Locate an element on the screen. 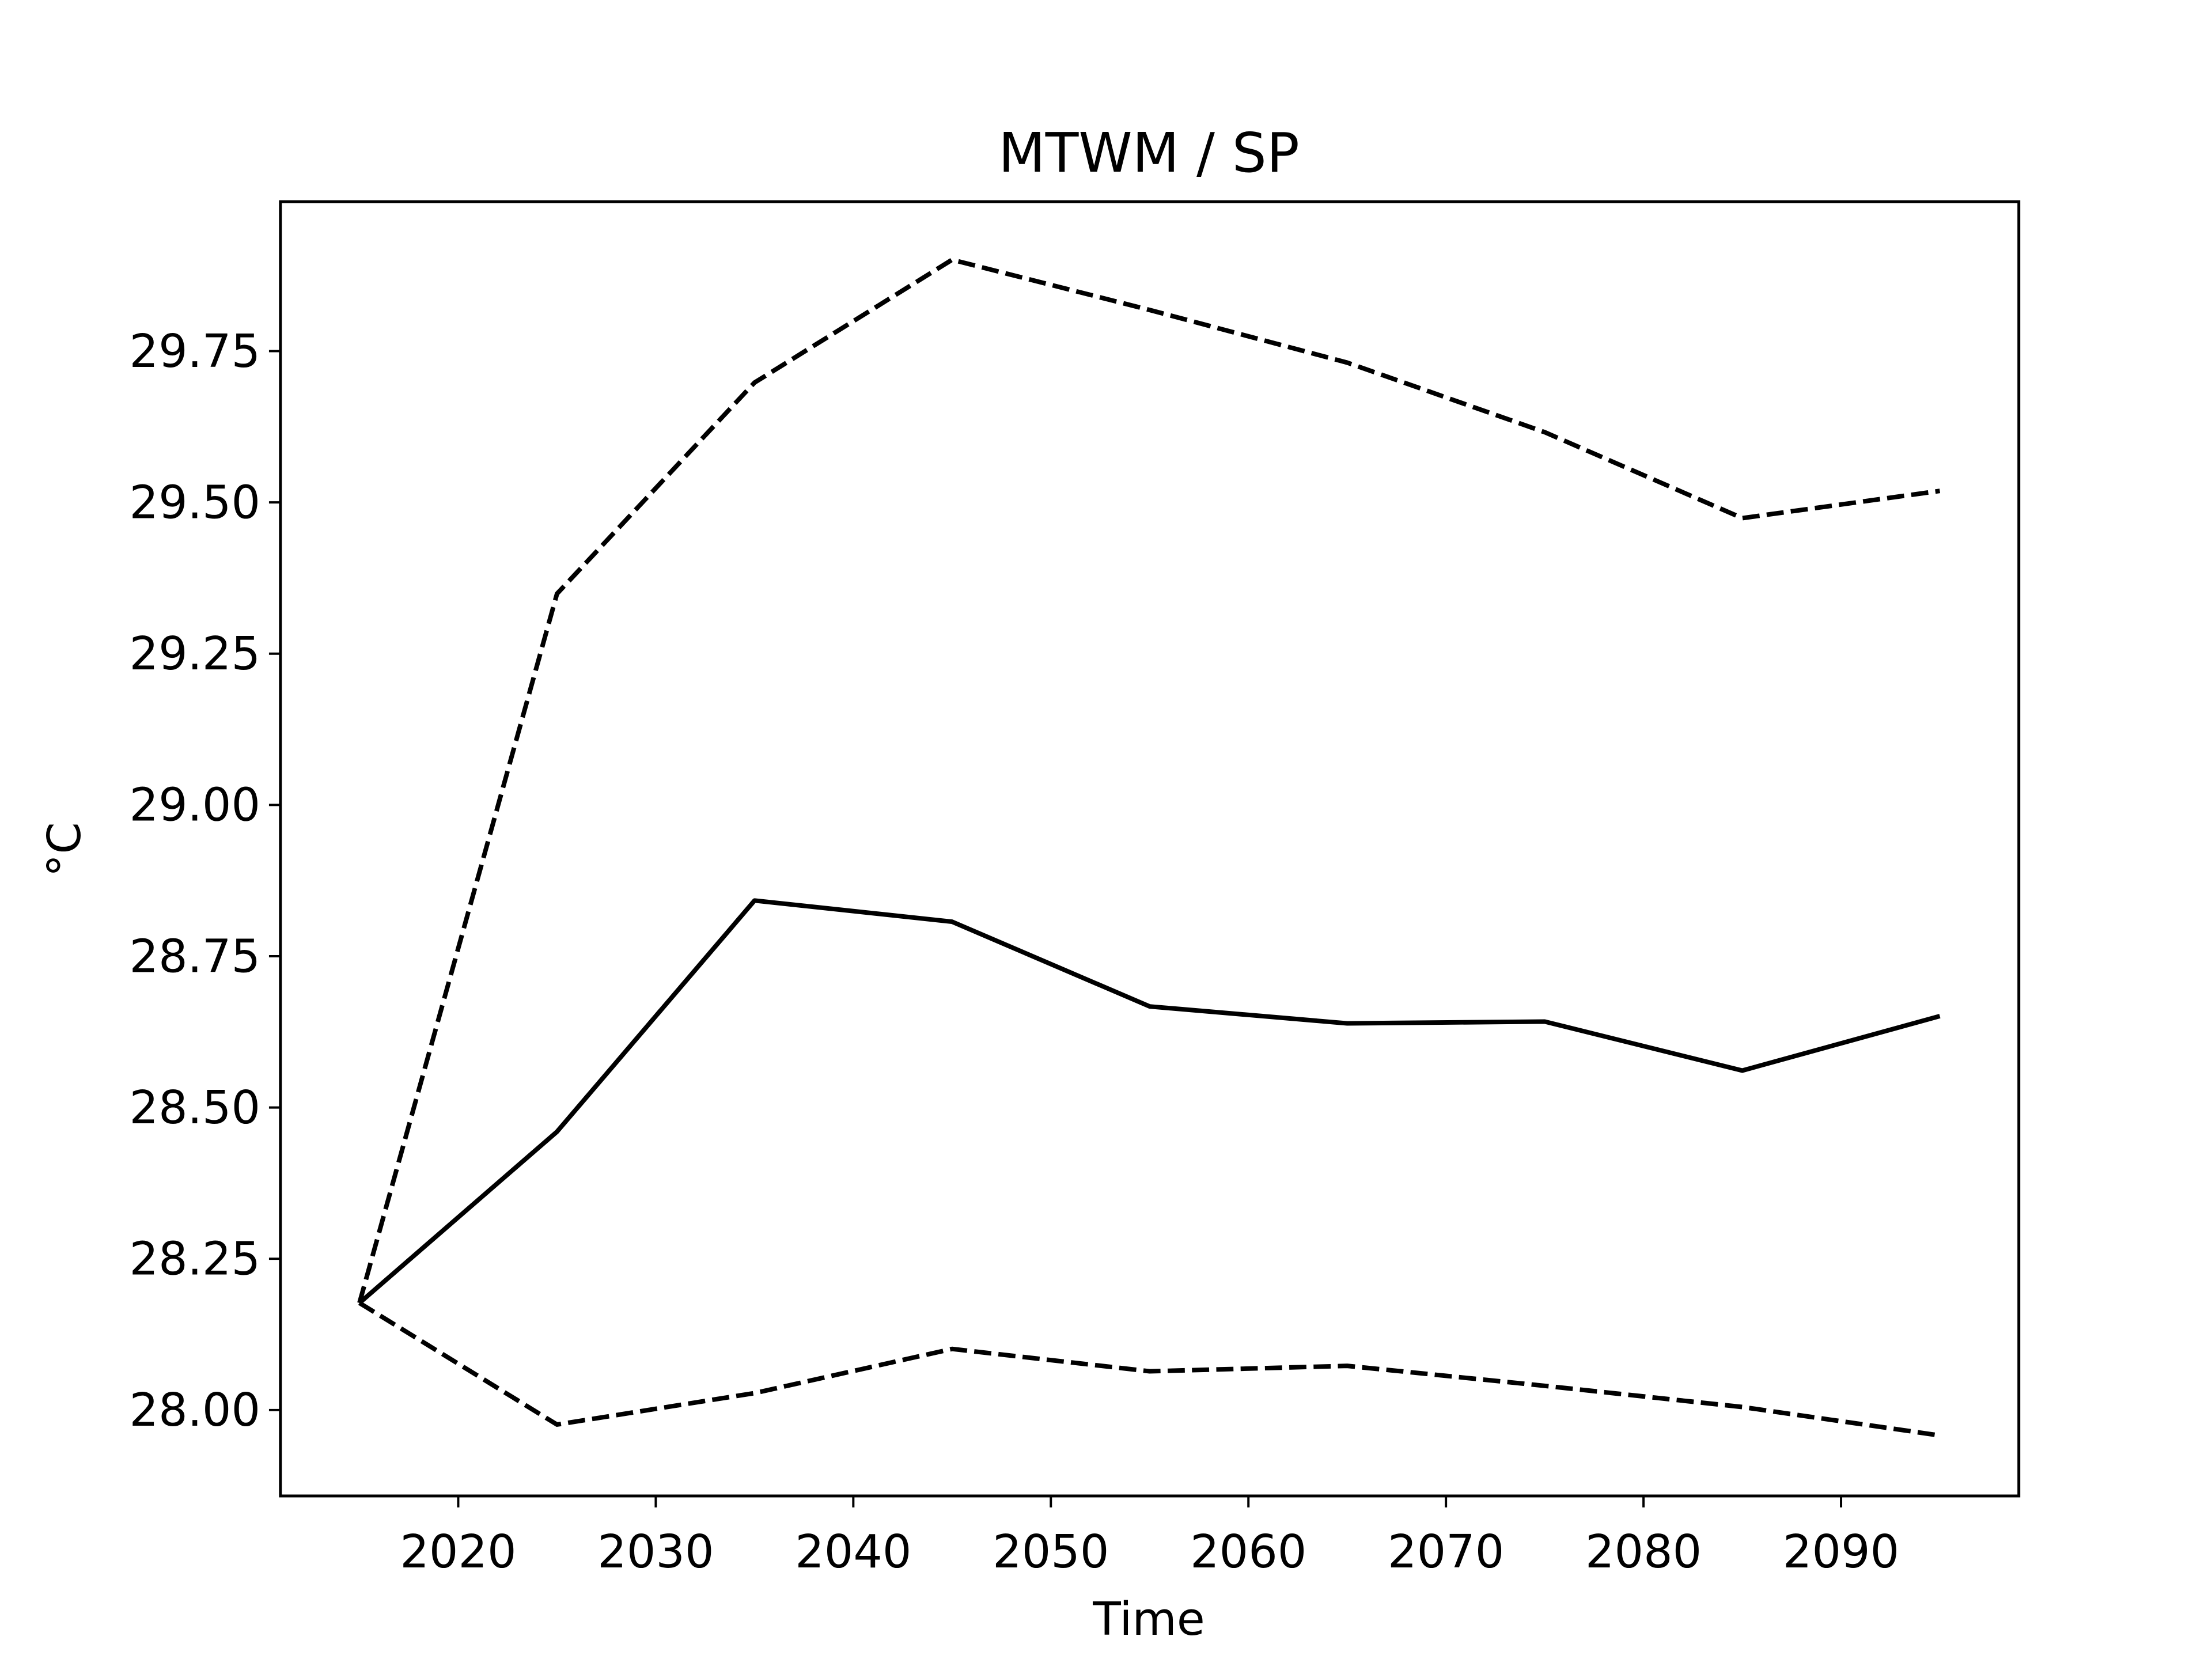  y-tick-label: 29.75 is located at coordinates (195, 351).